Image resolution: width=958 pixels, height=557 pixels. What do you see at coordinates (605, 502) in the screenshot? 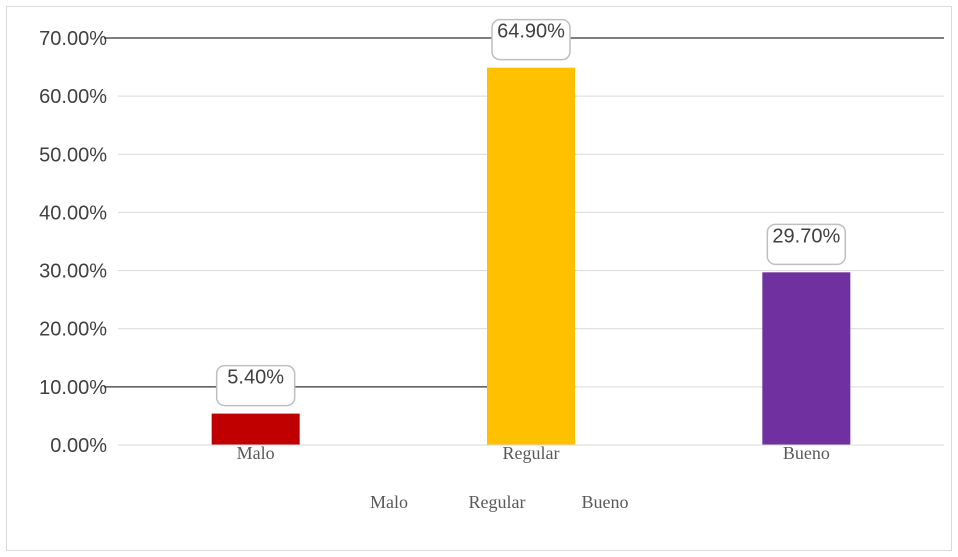
I see `legend-entry: Bueno` at bounding box center [605, 502].